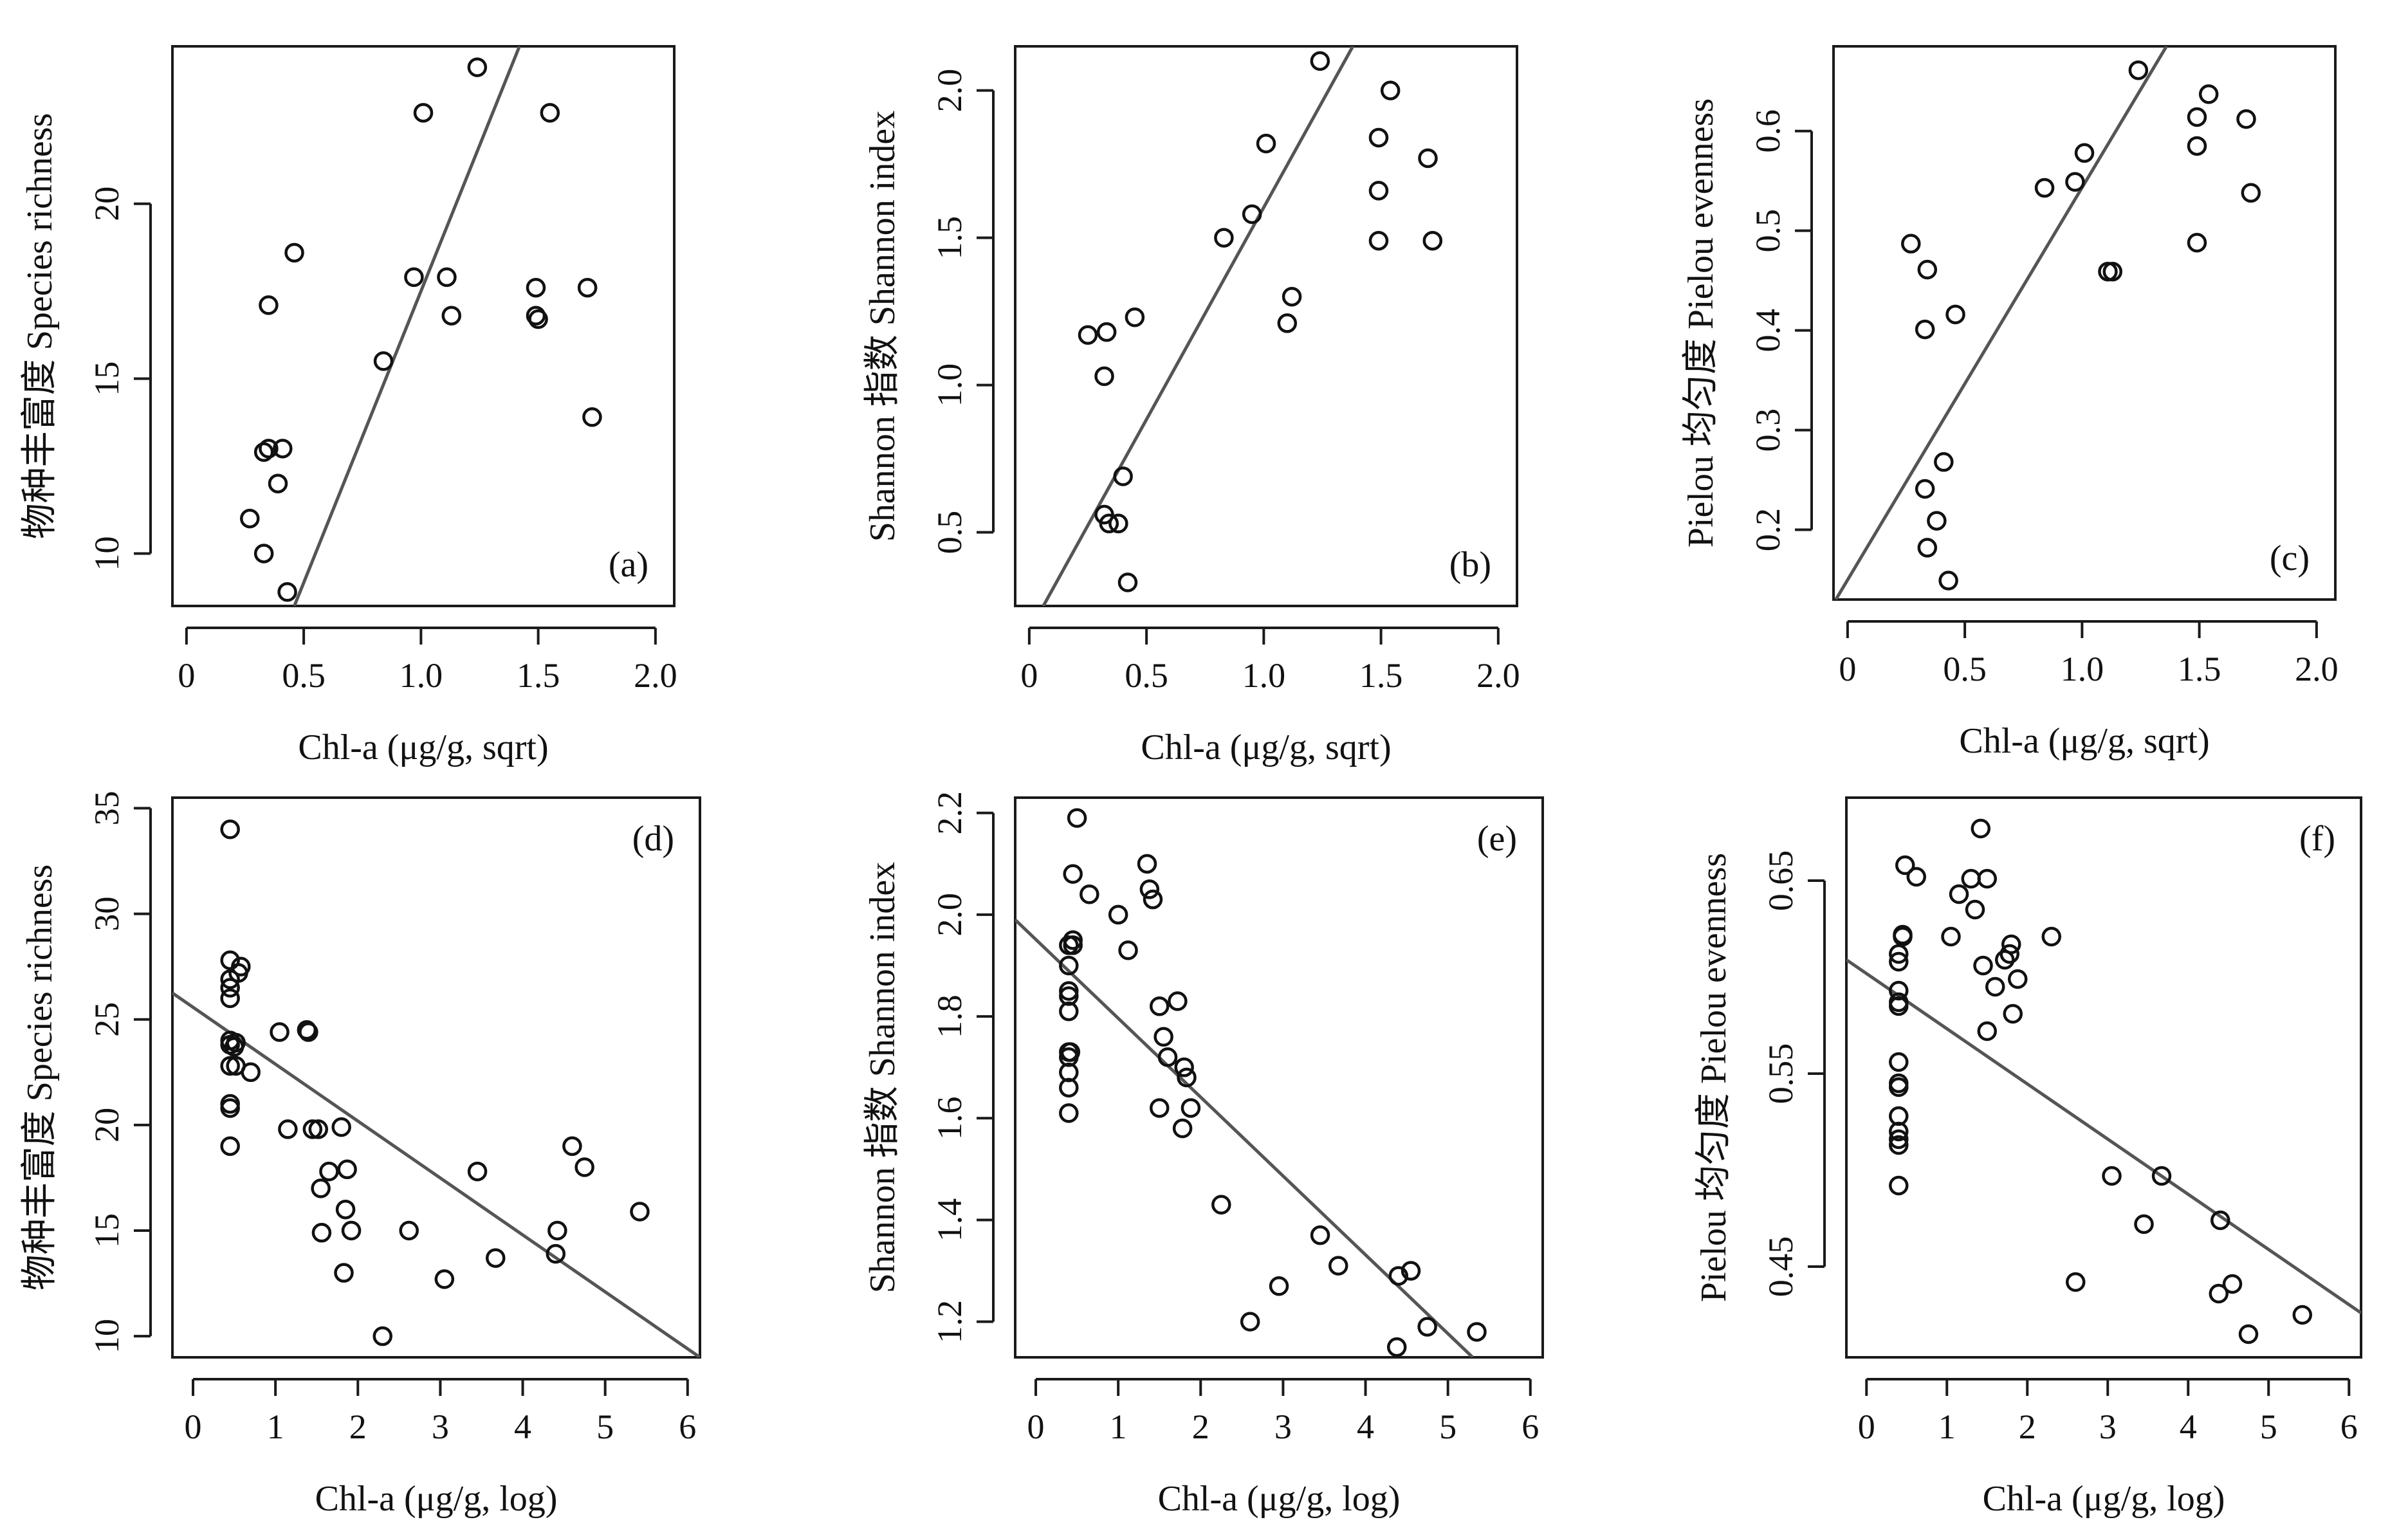 This screenshot has height=1540, width=2390. What do you see at coordinates (304, 675) in the screenshot?
I see `panel-a-x-tick-label: 0.5` at bounding box center [304, 675].